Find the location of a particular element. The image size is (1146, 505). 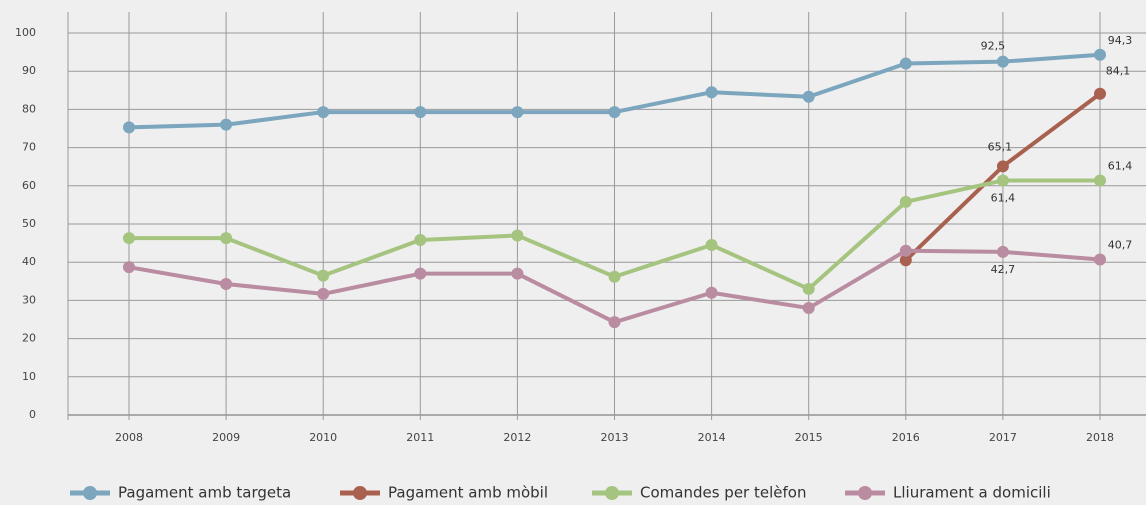

data-label: 42,7 is located at coordinates (1003, 269).